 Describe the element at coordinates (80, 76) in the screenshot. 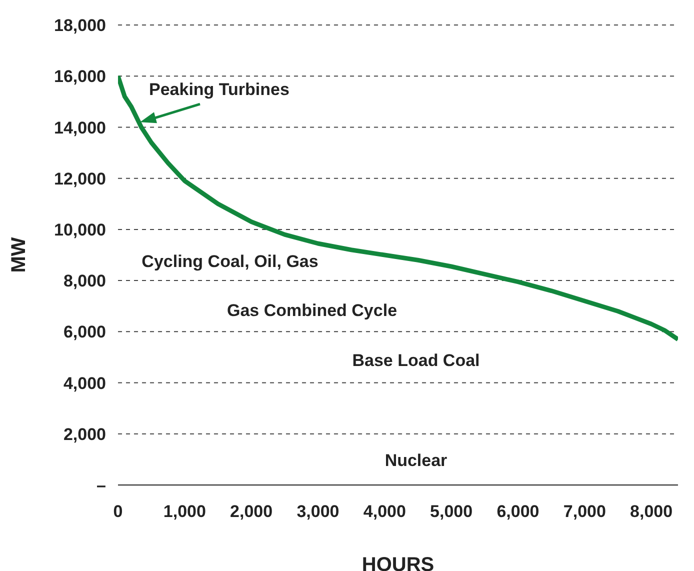

I see `y-tick-label: 16,000` at that location.